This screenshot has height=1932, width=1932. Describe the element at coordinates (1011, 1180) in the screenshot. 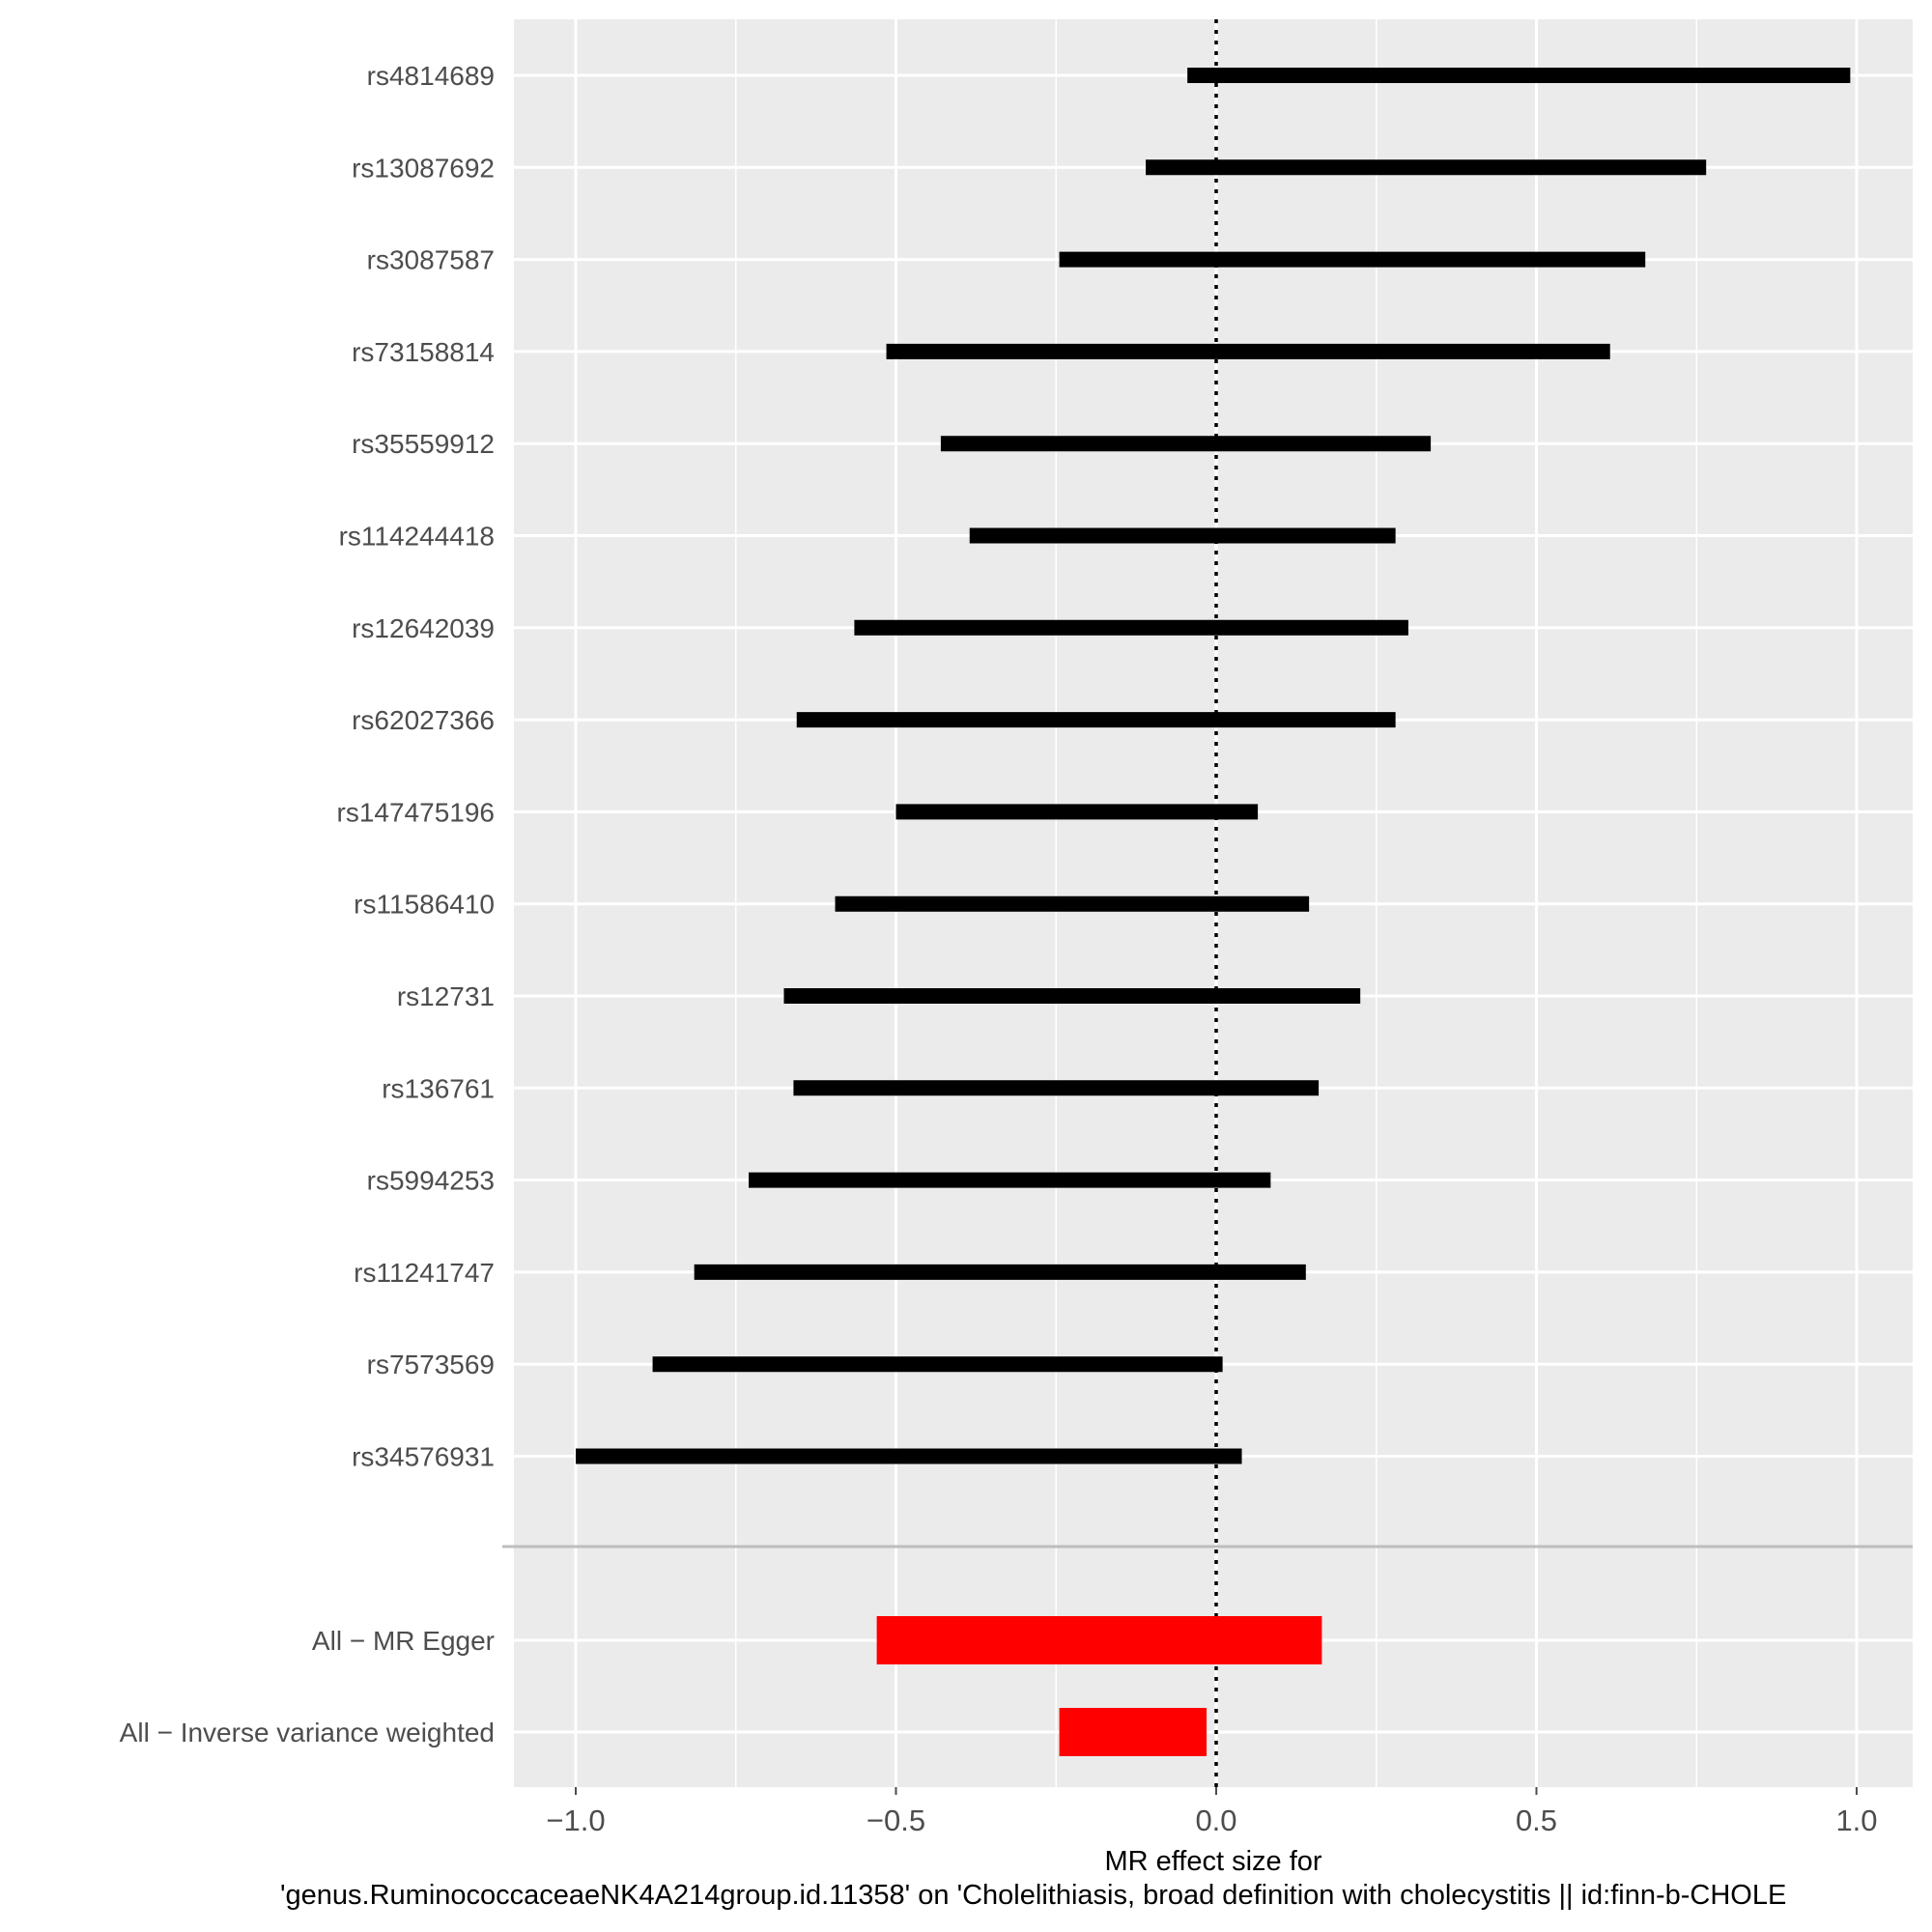

I see `snp-estimate-rs5994253` at that location.